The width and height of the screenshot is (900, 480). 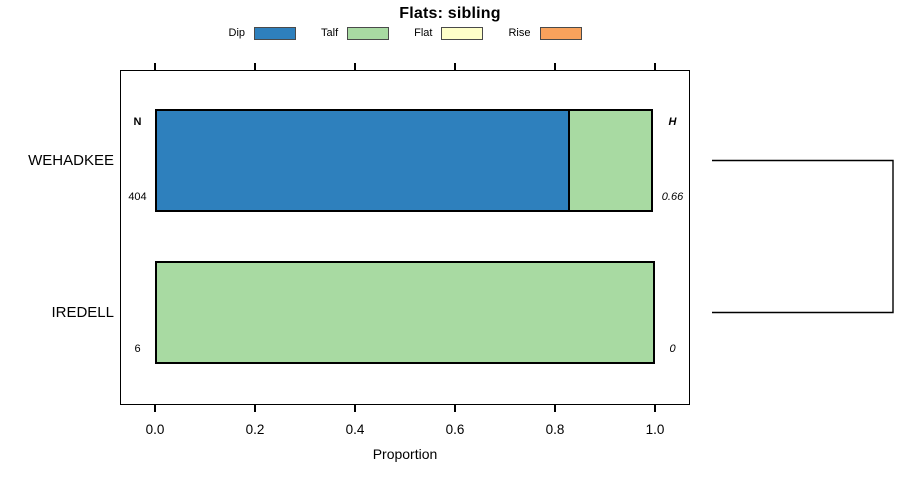 I want to click on legend-item-dip: Dip, so click(x=262, y=33).